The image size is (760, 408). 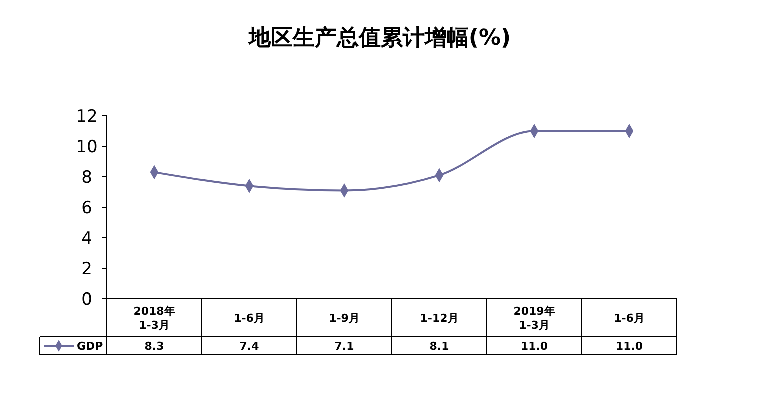 I want to click on x-tick-label: 2019年 1-3月, so click(x=535, y=318).